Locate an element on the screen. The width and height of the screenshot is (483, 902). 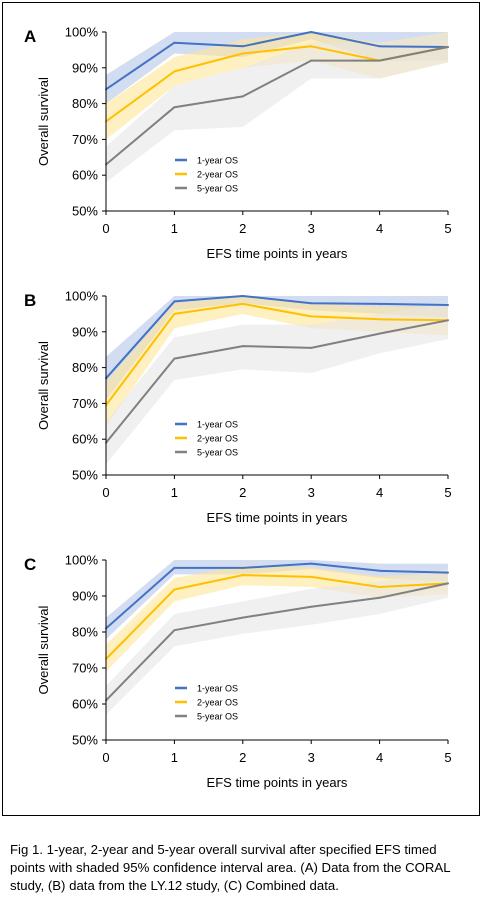
panel-label: B is located at coordinates (30, 300).